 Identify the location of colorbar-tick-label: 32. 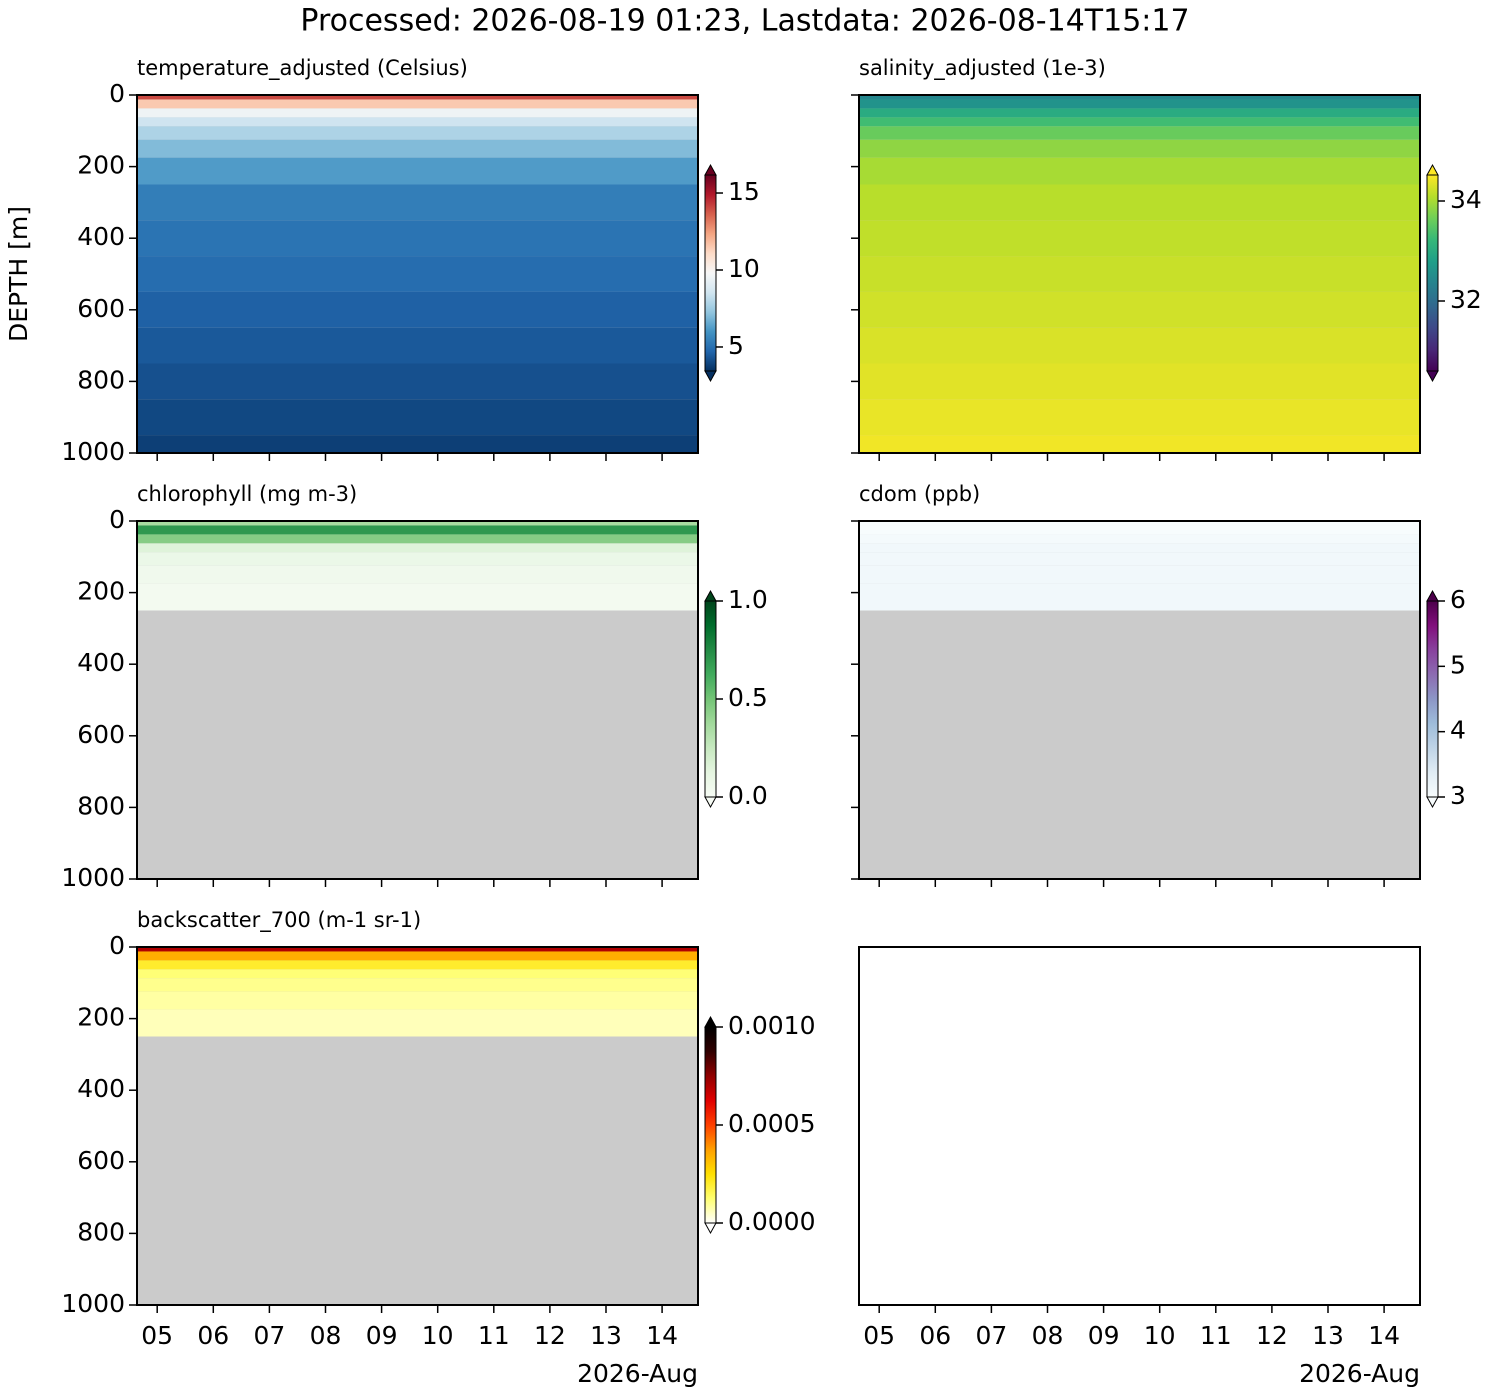
(1466, 299).